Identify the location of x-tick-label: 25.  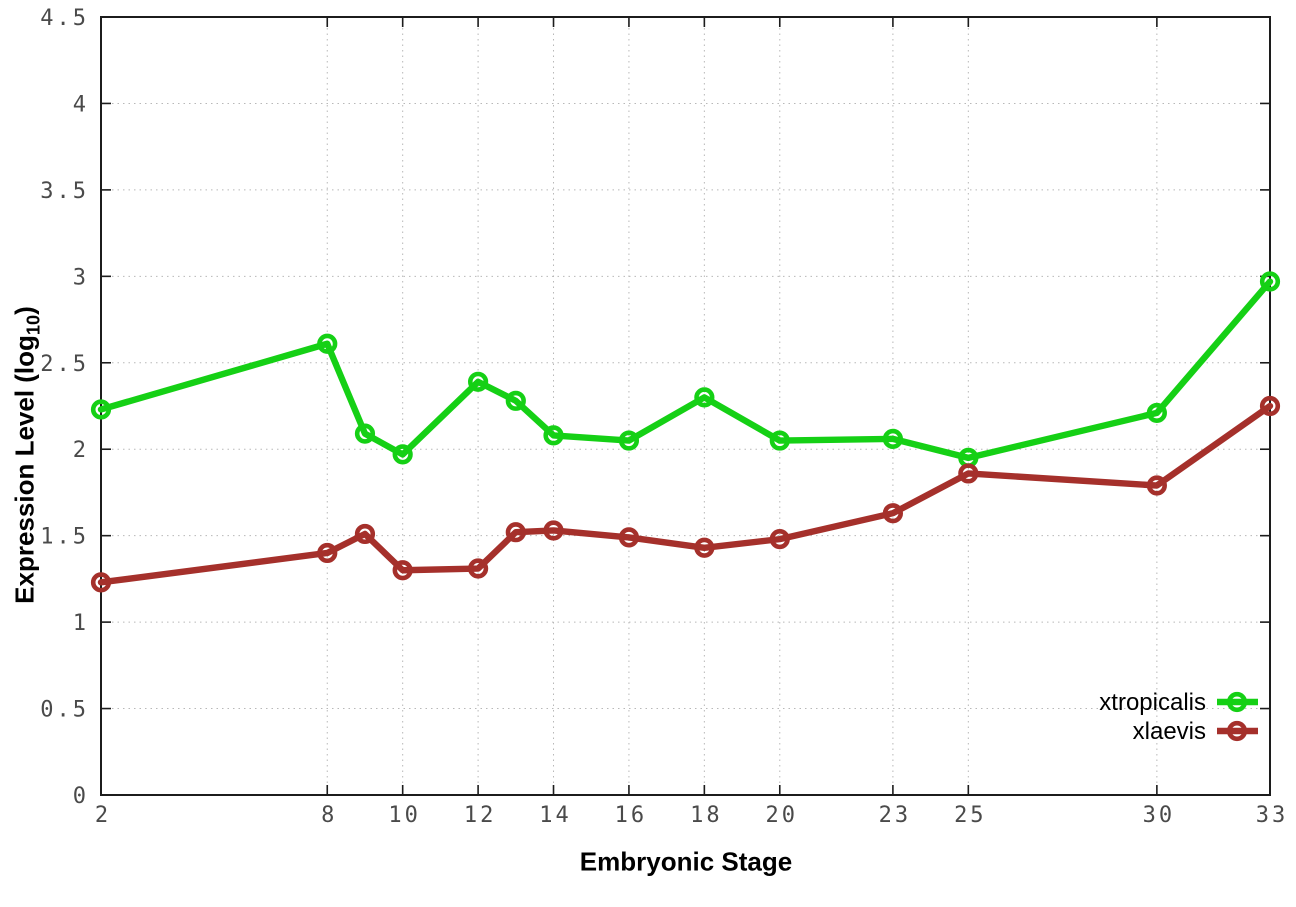
(970, 815).